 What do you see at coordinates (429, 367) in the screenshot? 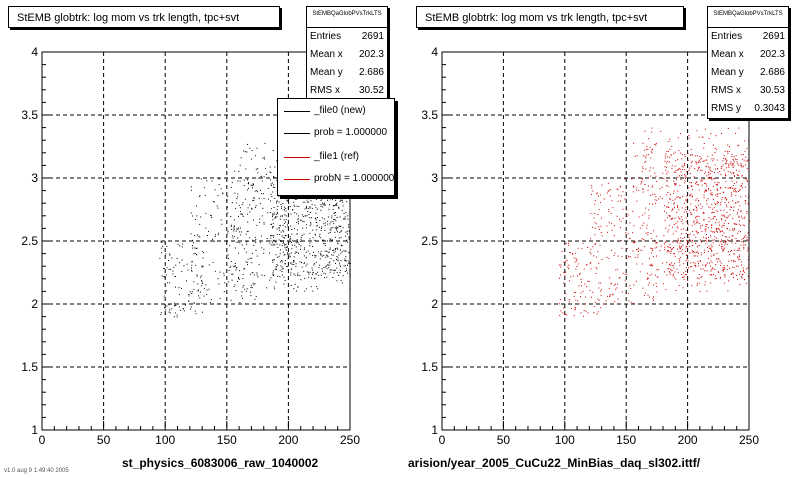
I see `y-tick-label: 1.5` at bounding box center [429, 367].